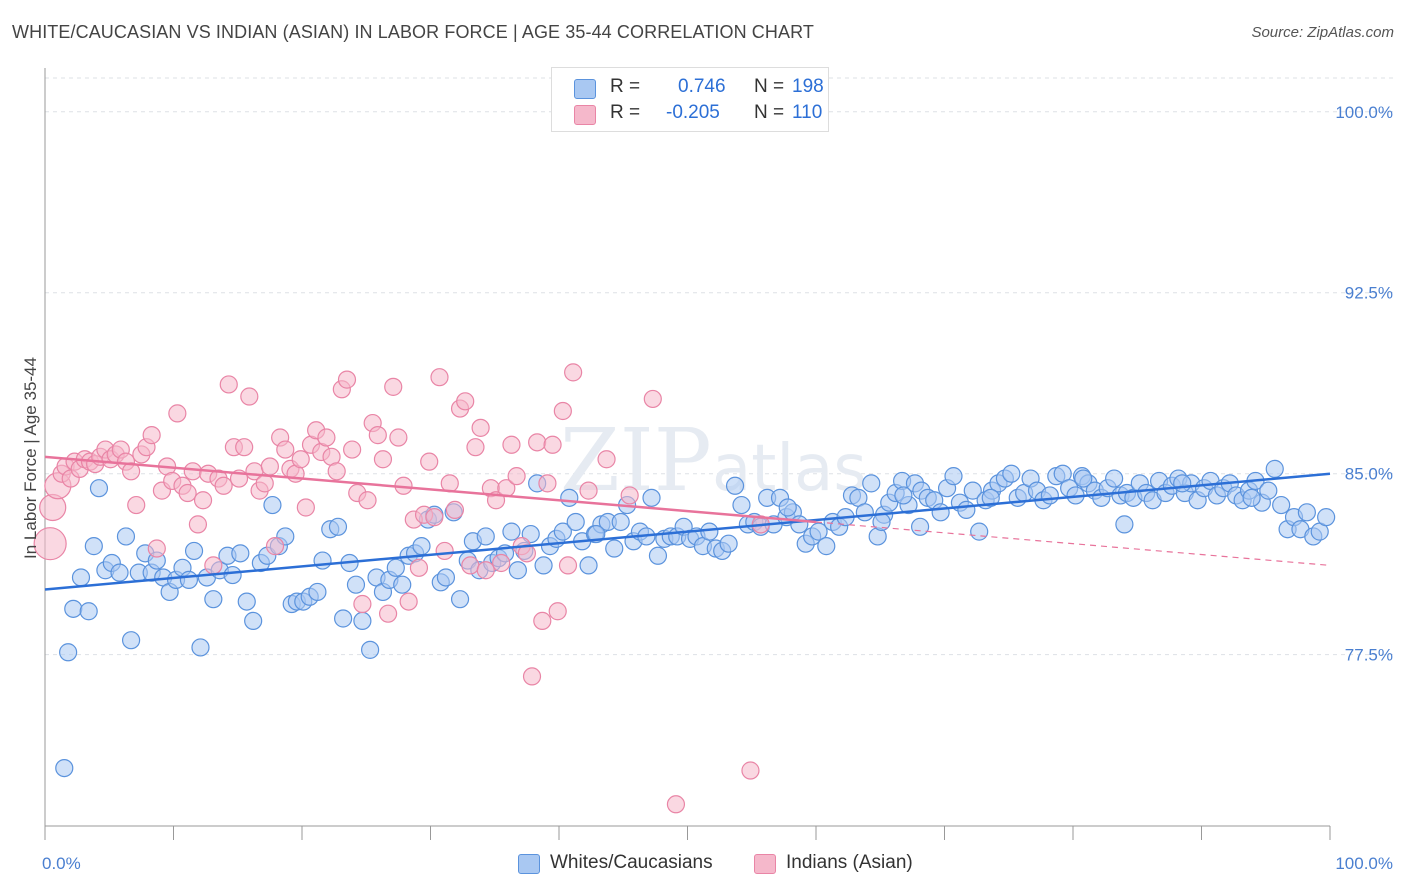 The width and height of the screenshot is (1406, 892). I want to click on chart-source: Source: ZipAtlas.com, so click(1322, 32).